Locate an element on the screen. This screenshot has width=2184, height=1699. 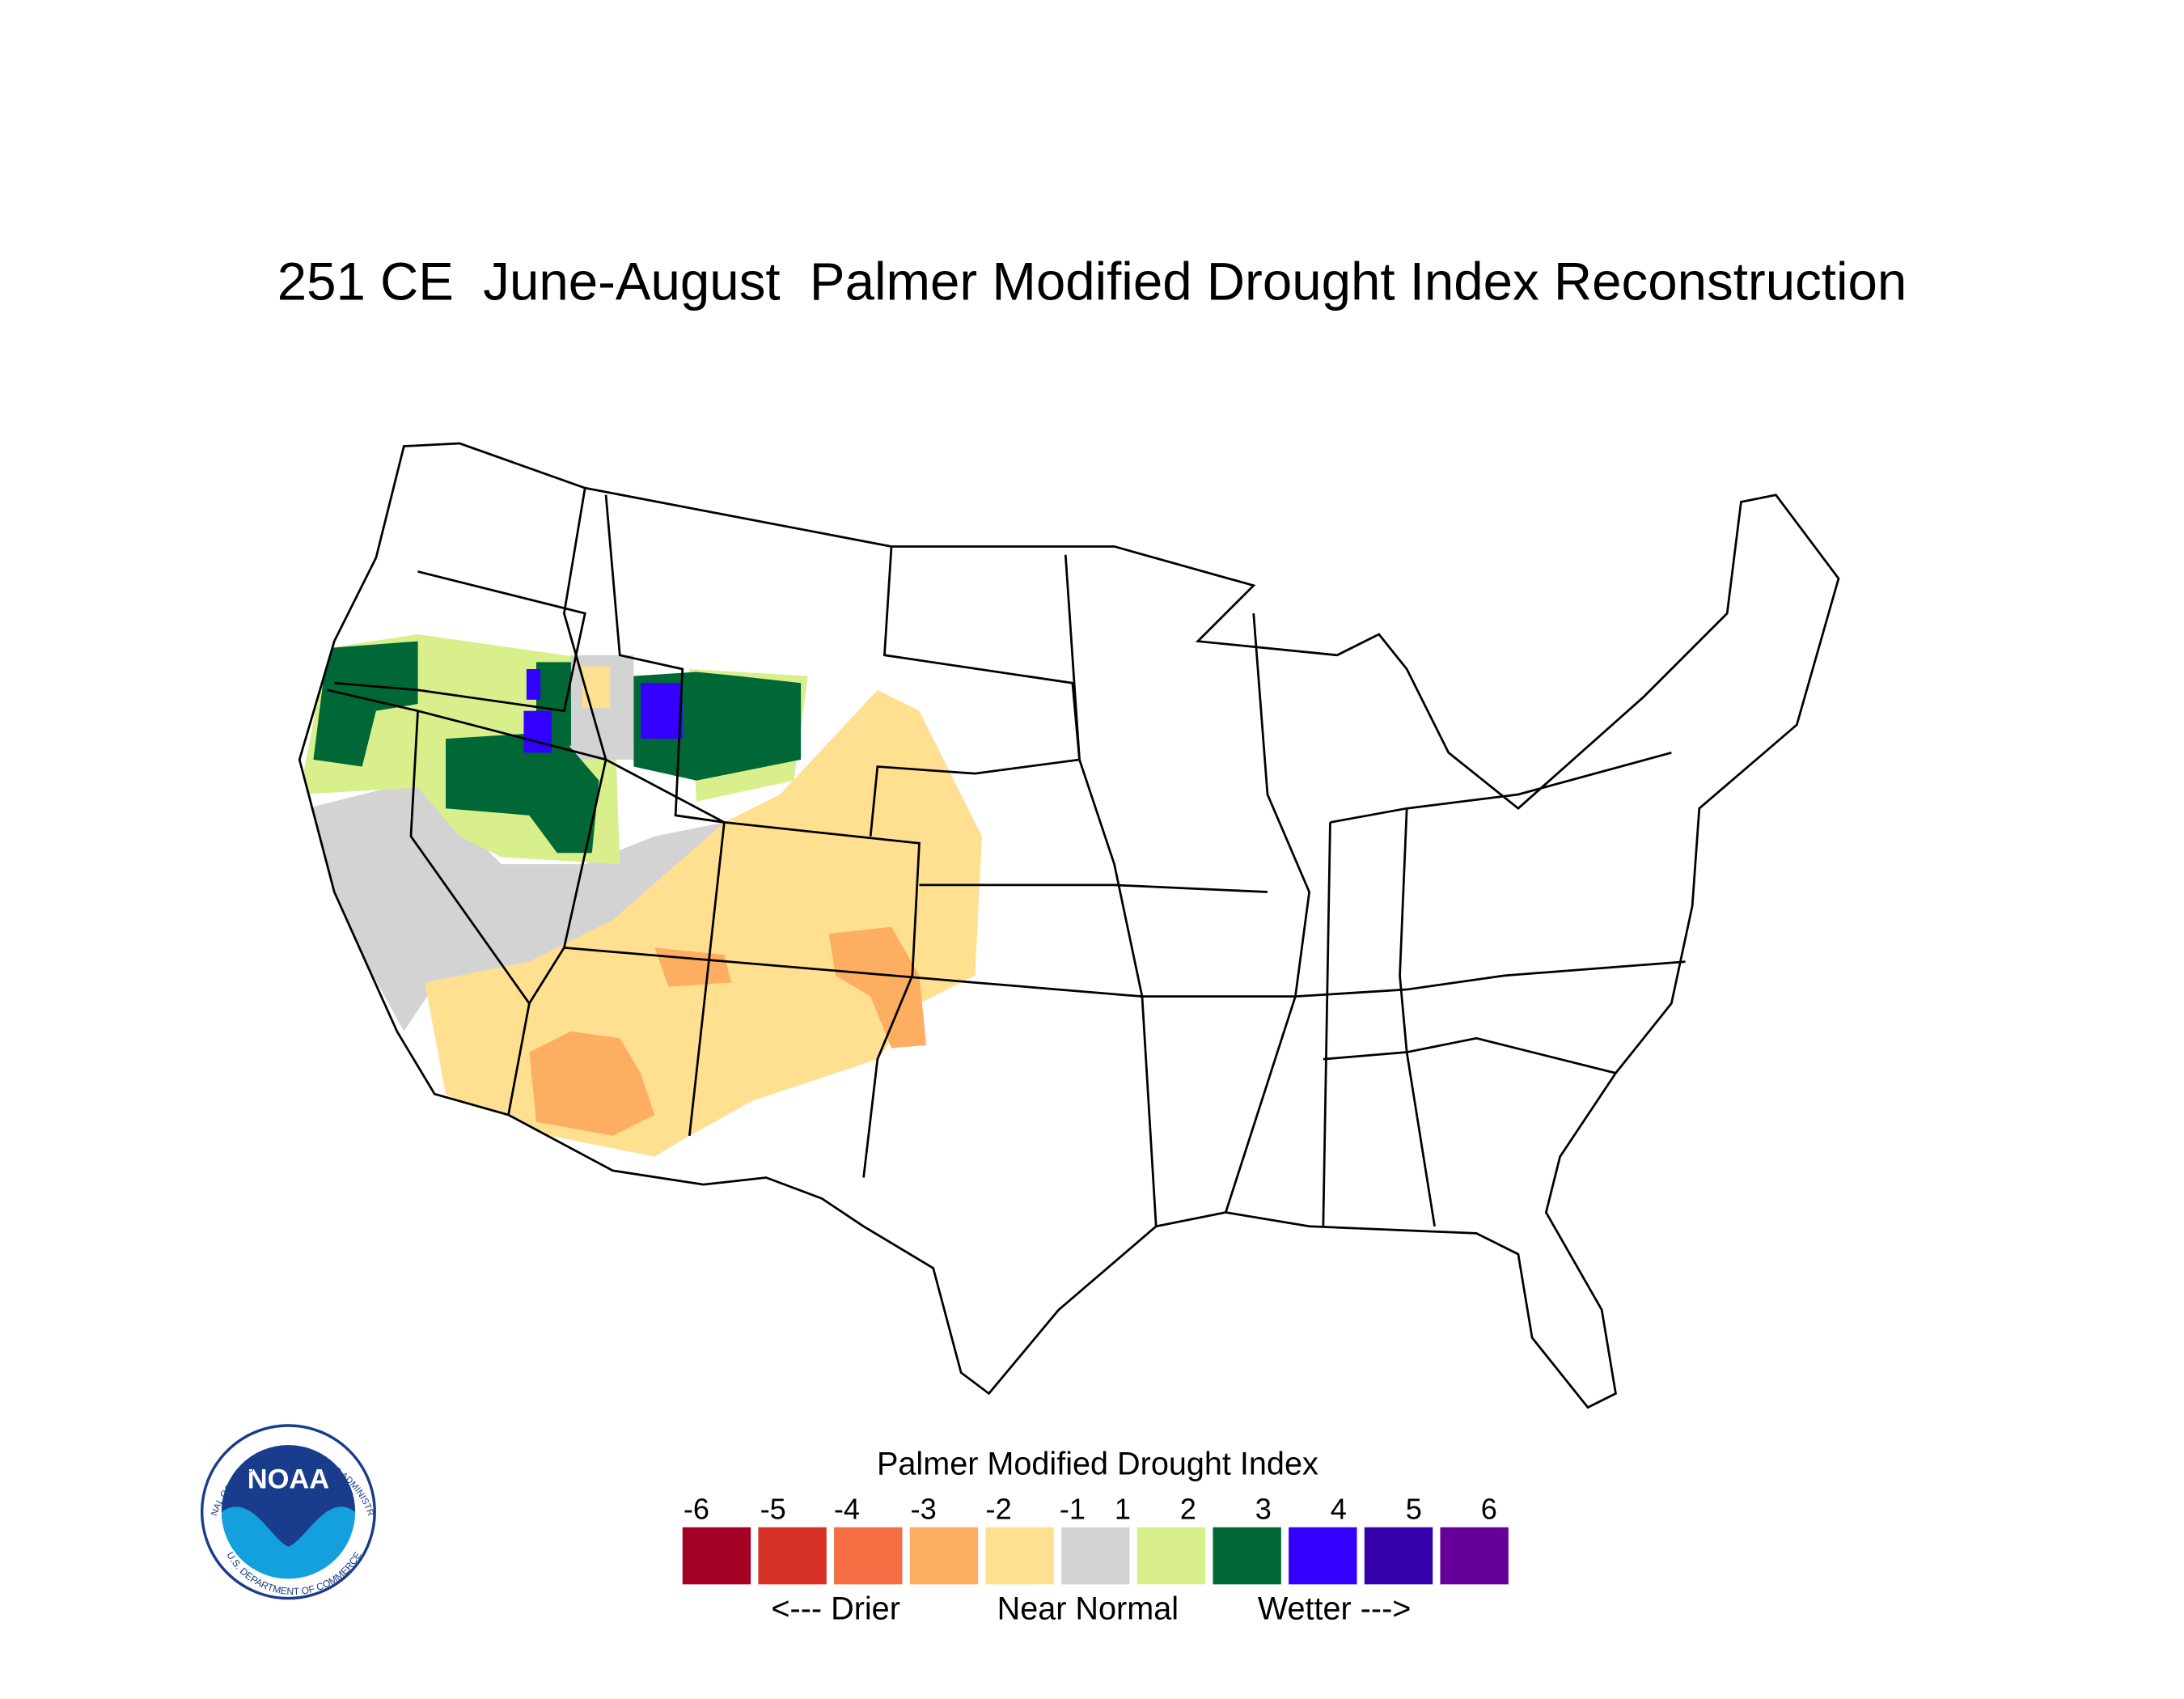
drought-field is located at coordinates (640, 895).